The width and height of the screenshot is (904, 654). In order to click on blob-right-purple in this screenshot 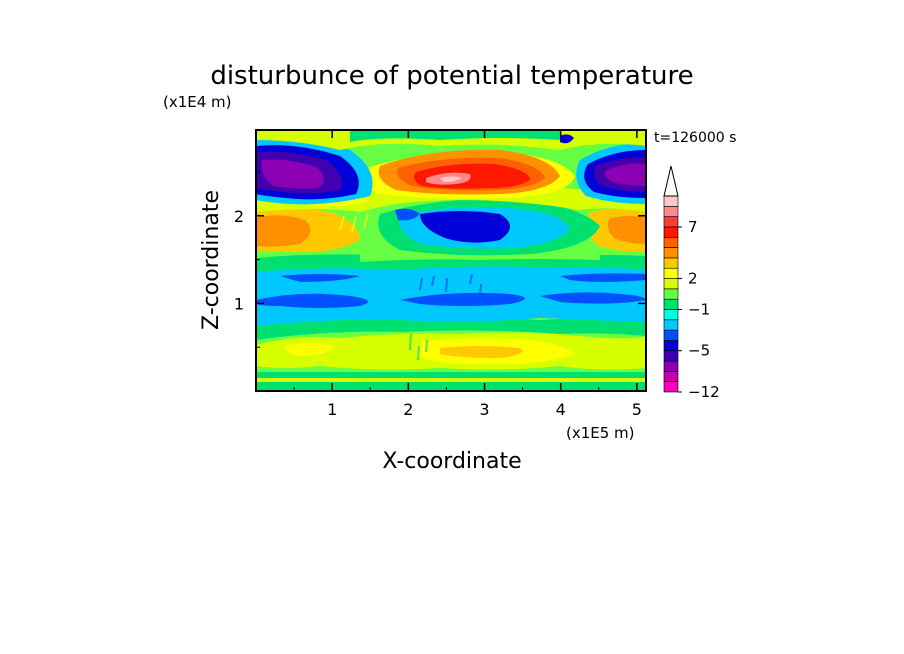, I will do `click(625, 174)`.